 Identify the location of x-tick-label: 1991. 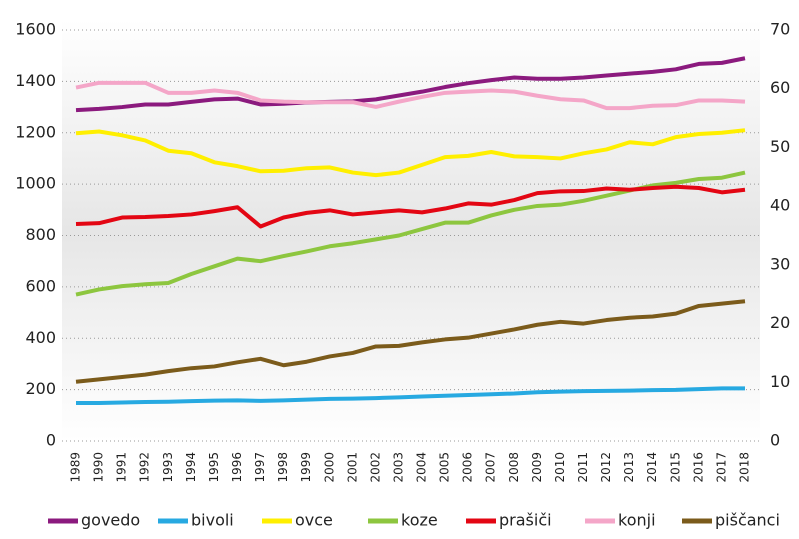
(122, 467).